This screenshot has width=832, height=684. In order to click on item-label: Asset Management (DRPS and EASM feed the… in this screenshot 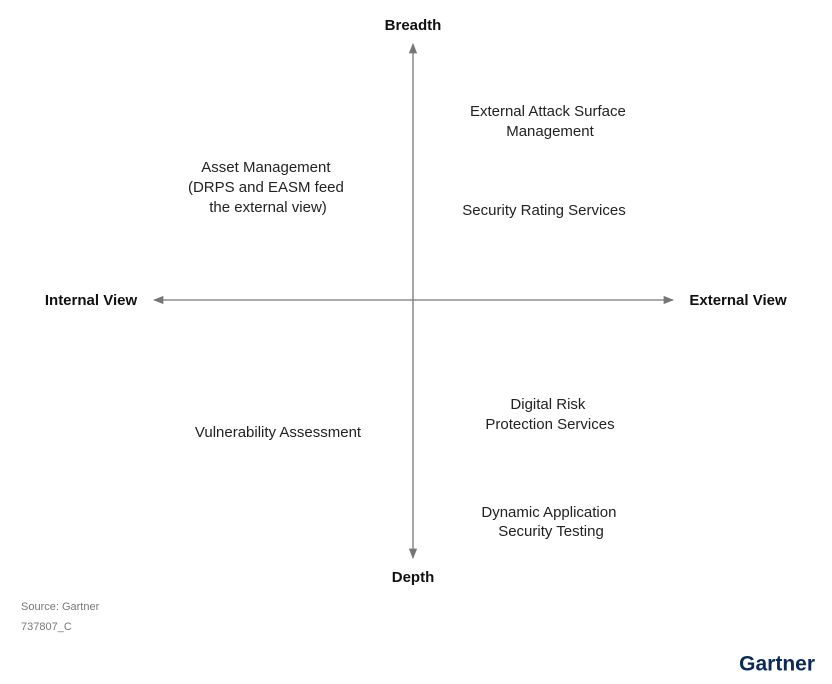, I will do `click(268, 187)`.